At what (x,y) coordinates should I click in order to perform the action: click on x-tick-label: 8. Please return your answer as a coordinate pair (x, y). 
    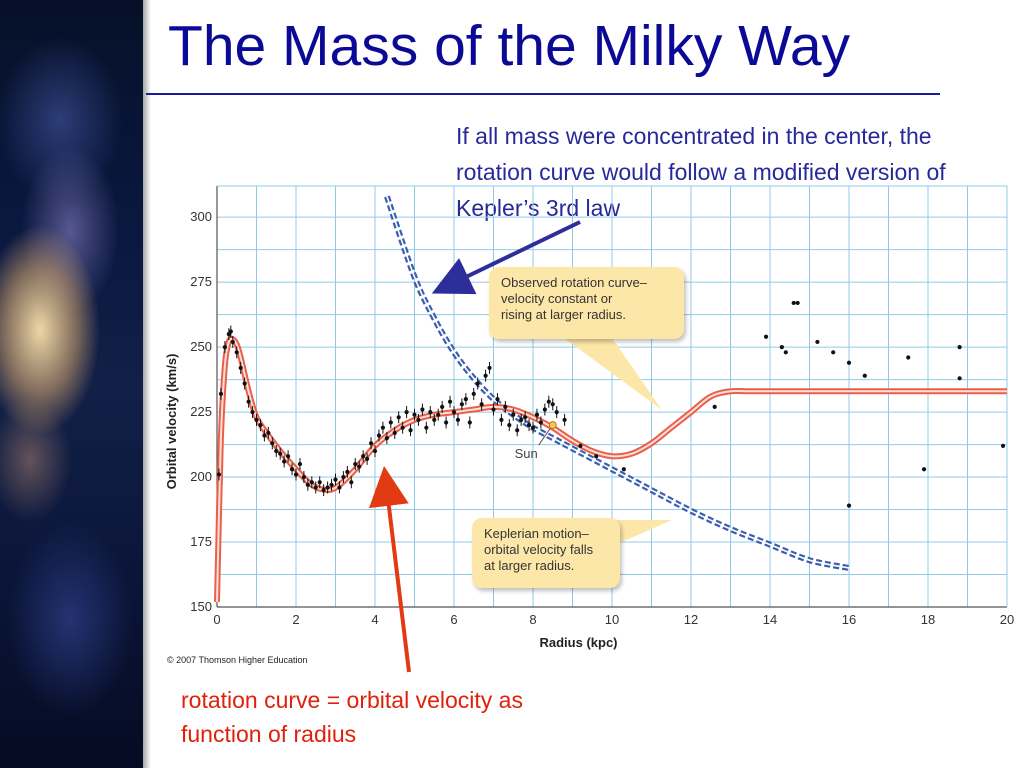
    Looking at the image, I should click on (532, 619).